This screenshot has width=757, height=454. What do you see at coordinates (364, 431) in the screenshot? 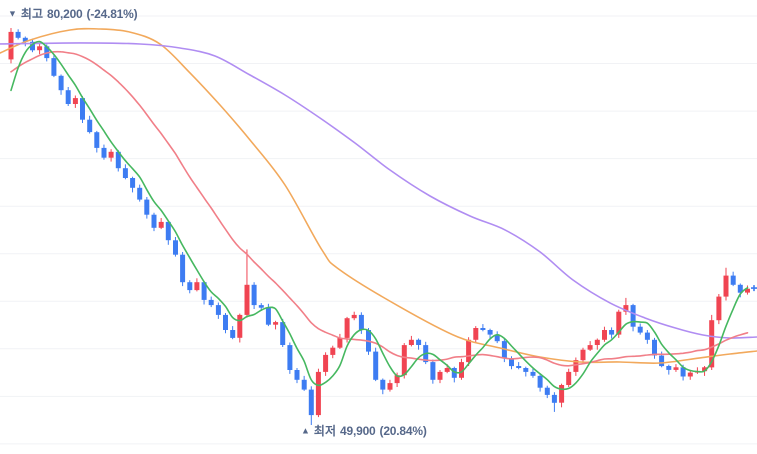
I see `low-price-annotation: ▲ 최저 49,900 (20.84%)` at bounding box center [364, 431].